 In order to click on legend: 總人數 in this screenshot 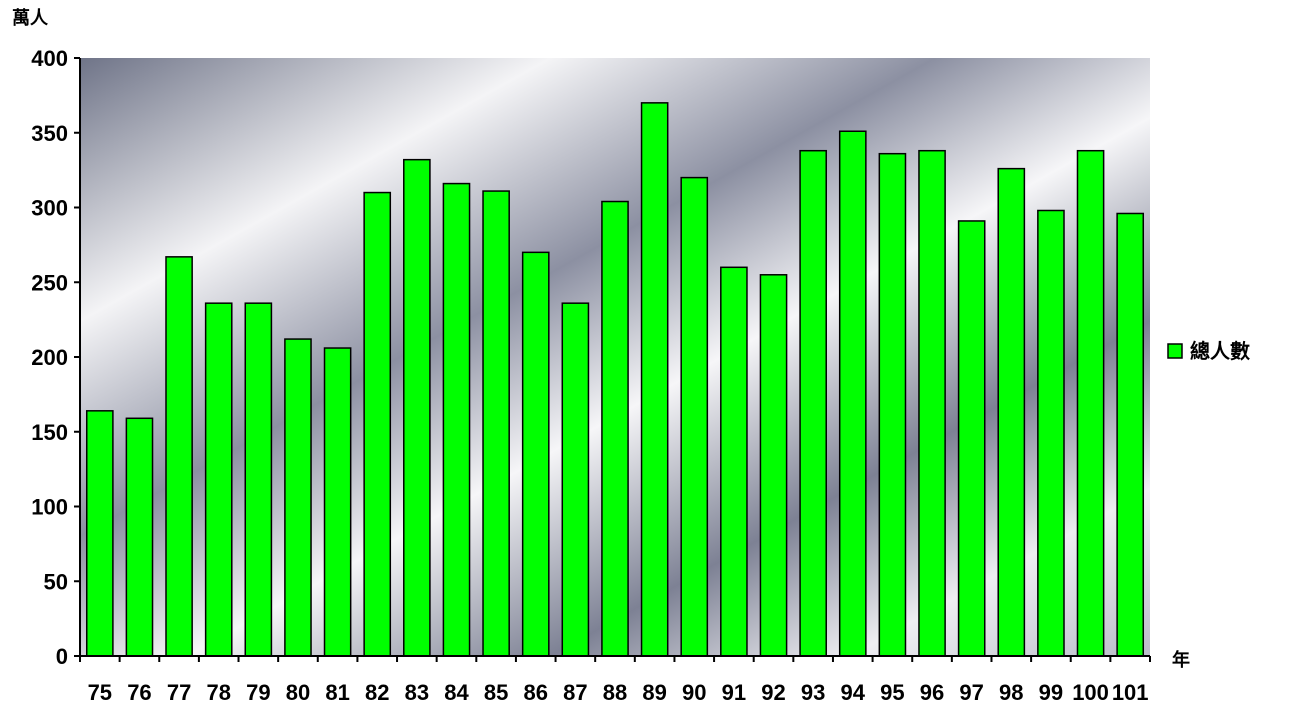, I will do `click(1208, 351)`.